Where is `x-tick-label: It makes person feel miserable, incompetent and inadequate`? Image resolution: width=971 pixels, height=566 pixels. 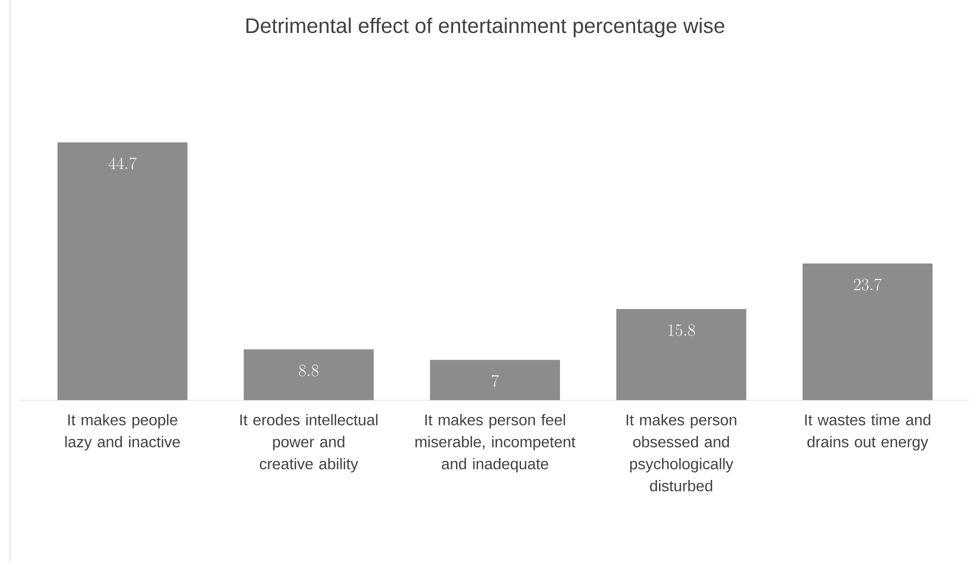
x-tick-label: It makes person feel miserable, incompetent and inadequate is located at coordinates (495, 443).